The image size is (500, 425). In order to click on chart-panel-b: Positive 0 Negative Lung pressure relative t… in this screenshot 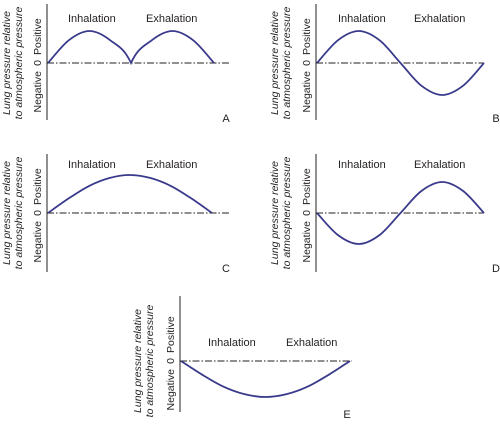, I will do `click(384, 64)`.